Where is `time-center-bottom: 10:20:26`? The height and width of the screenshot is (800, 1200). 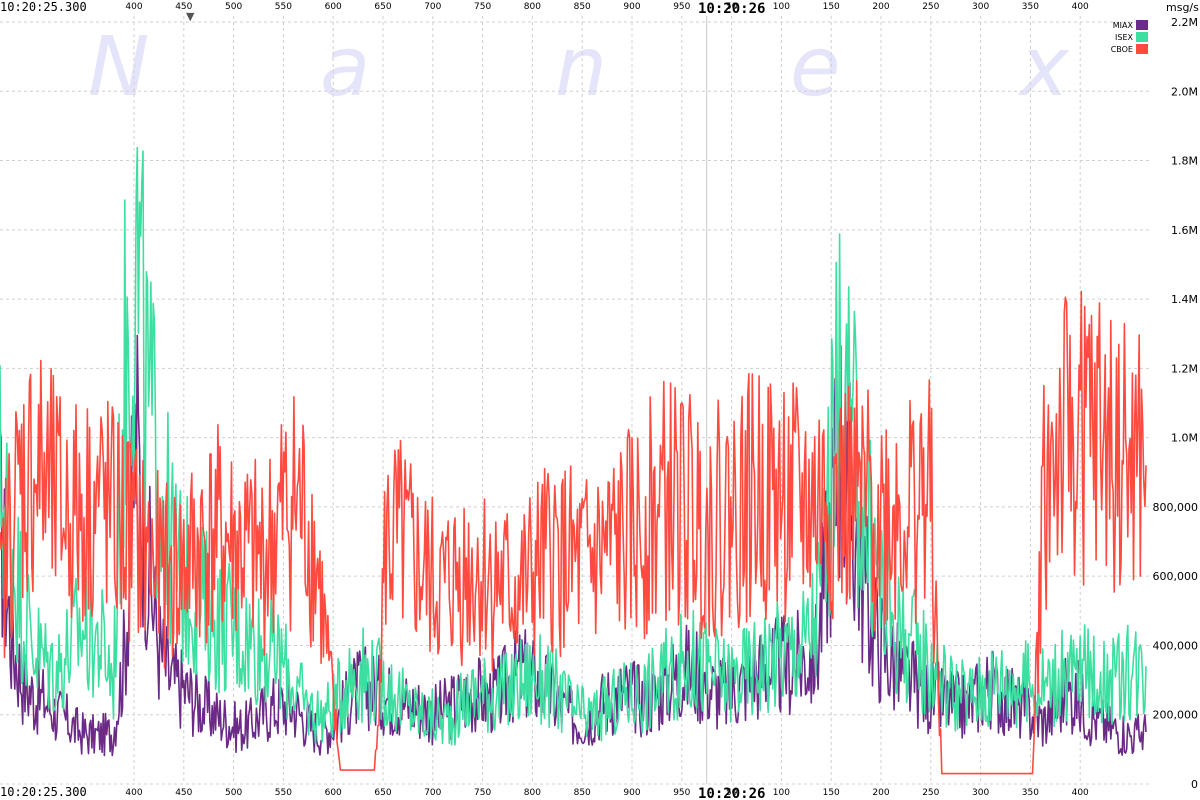
time-center-bottom: 10:20:26 is located at coordinates (731, 793).